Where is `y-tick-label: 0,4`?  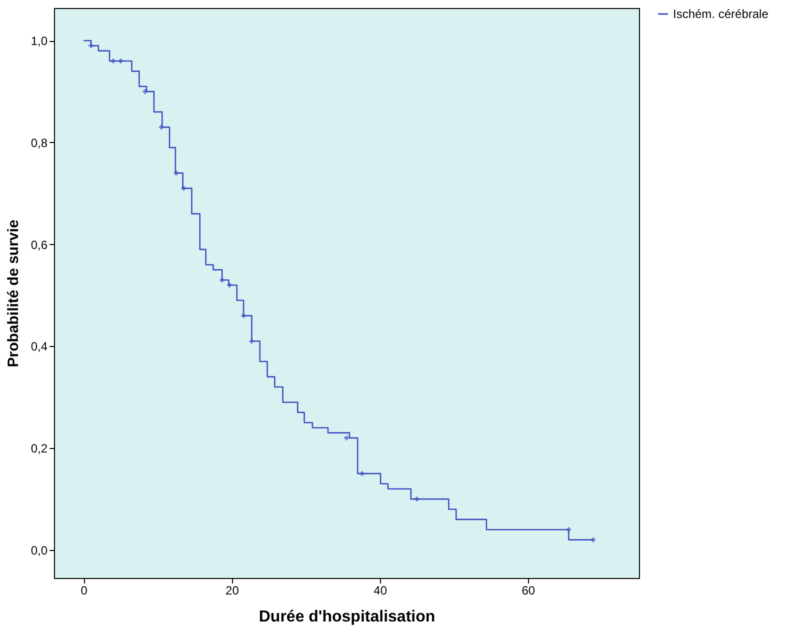 y-tick-label: 0,4 is located at coordinates (39, 347).